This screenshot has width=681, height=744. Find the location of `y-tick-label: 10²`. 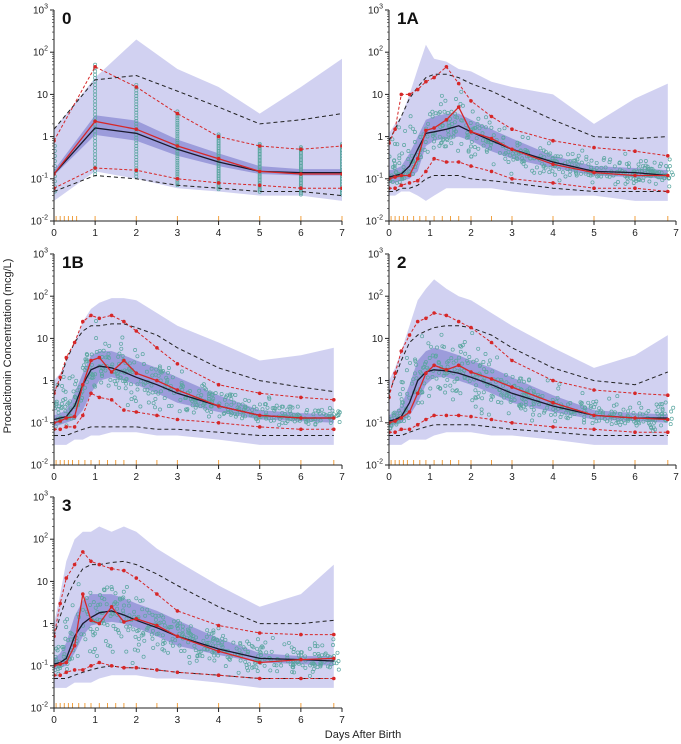

y-tick-label: 10² is located at coordinates (40, 52).